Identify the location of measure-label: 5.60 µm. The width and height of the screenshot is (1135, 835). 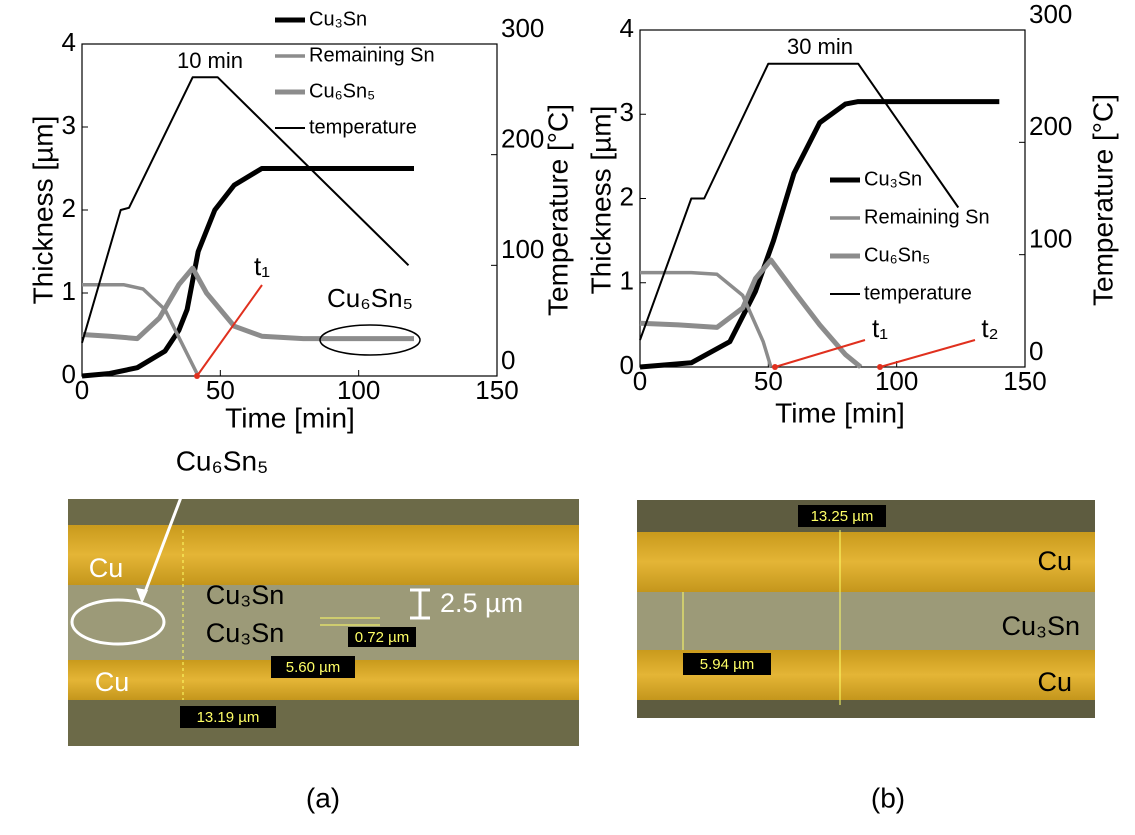
(313, 667).